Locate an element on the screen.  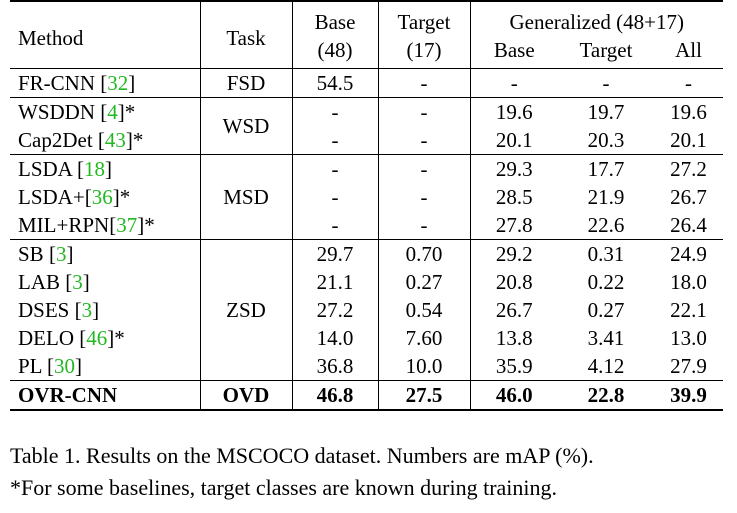
gen-target-value: 20.3 is located at coordinates (606, 140).